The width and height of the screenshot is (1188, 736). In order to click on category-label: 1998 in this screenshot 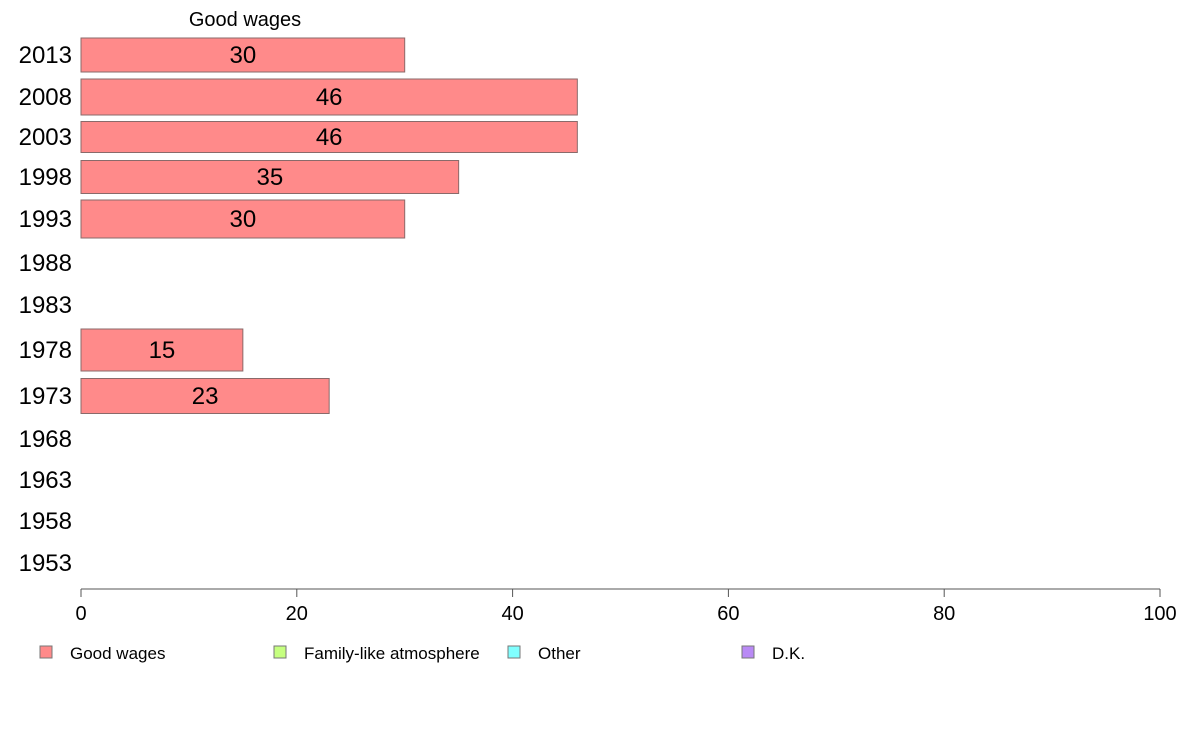, I will do `click(45, 177)`.